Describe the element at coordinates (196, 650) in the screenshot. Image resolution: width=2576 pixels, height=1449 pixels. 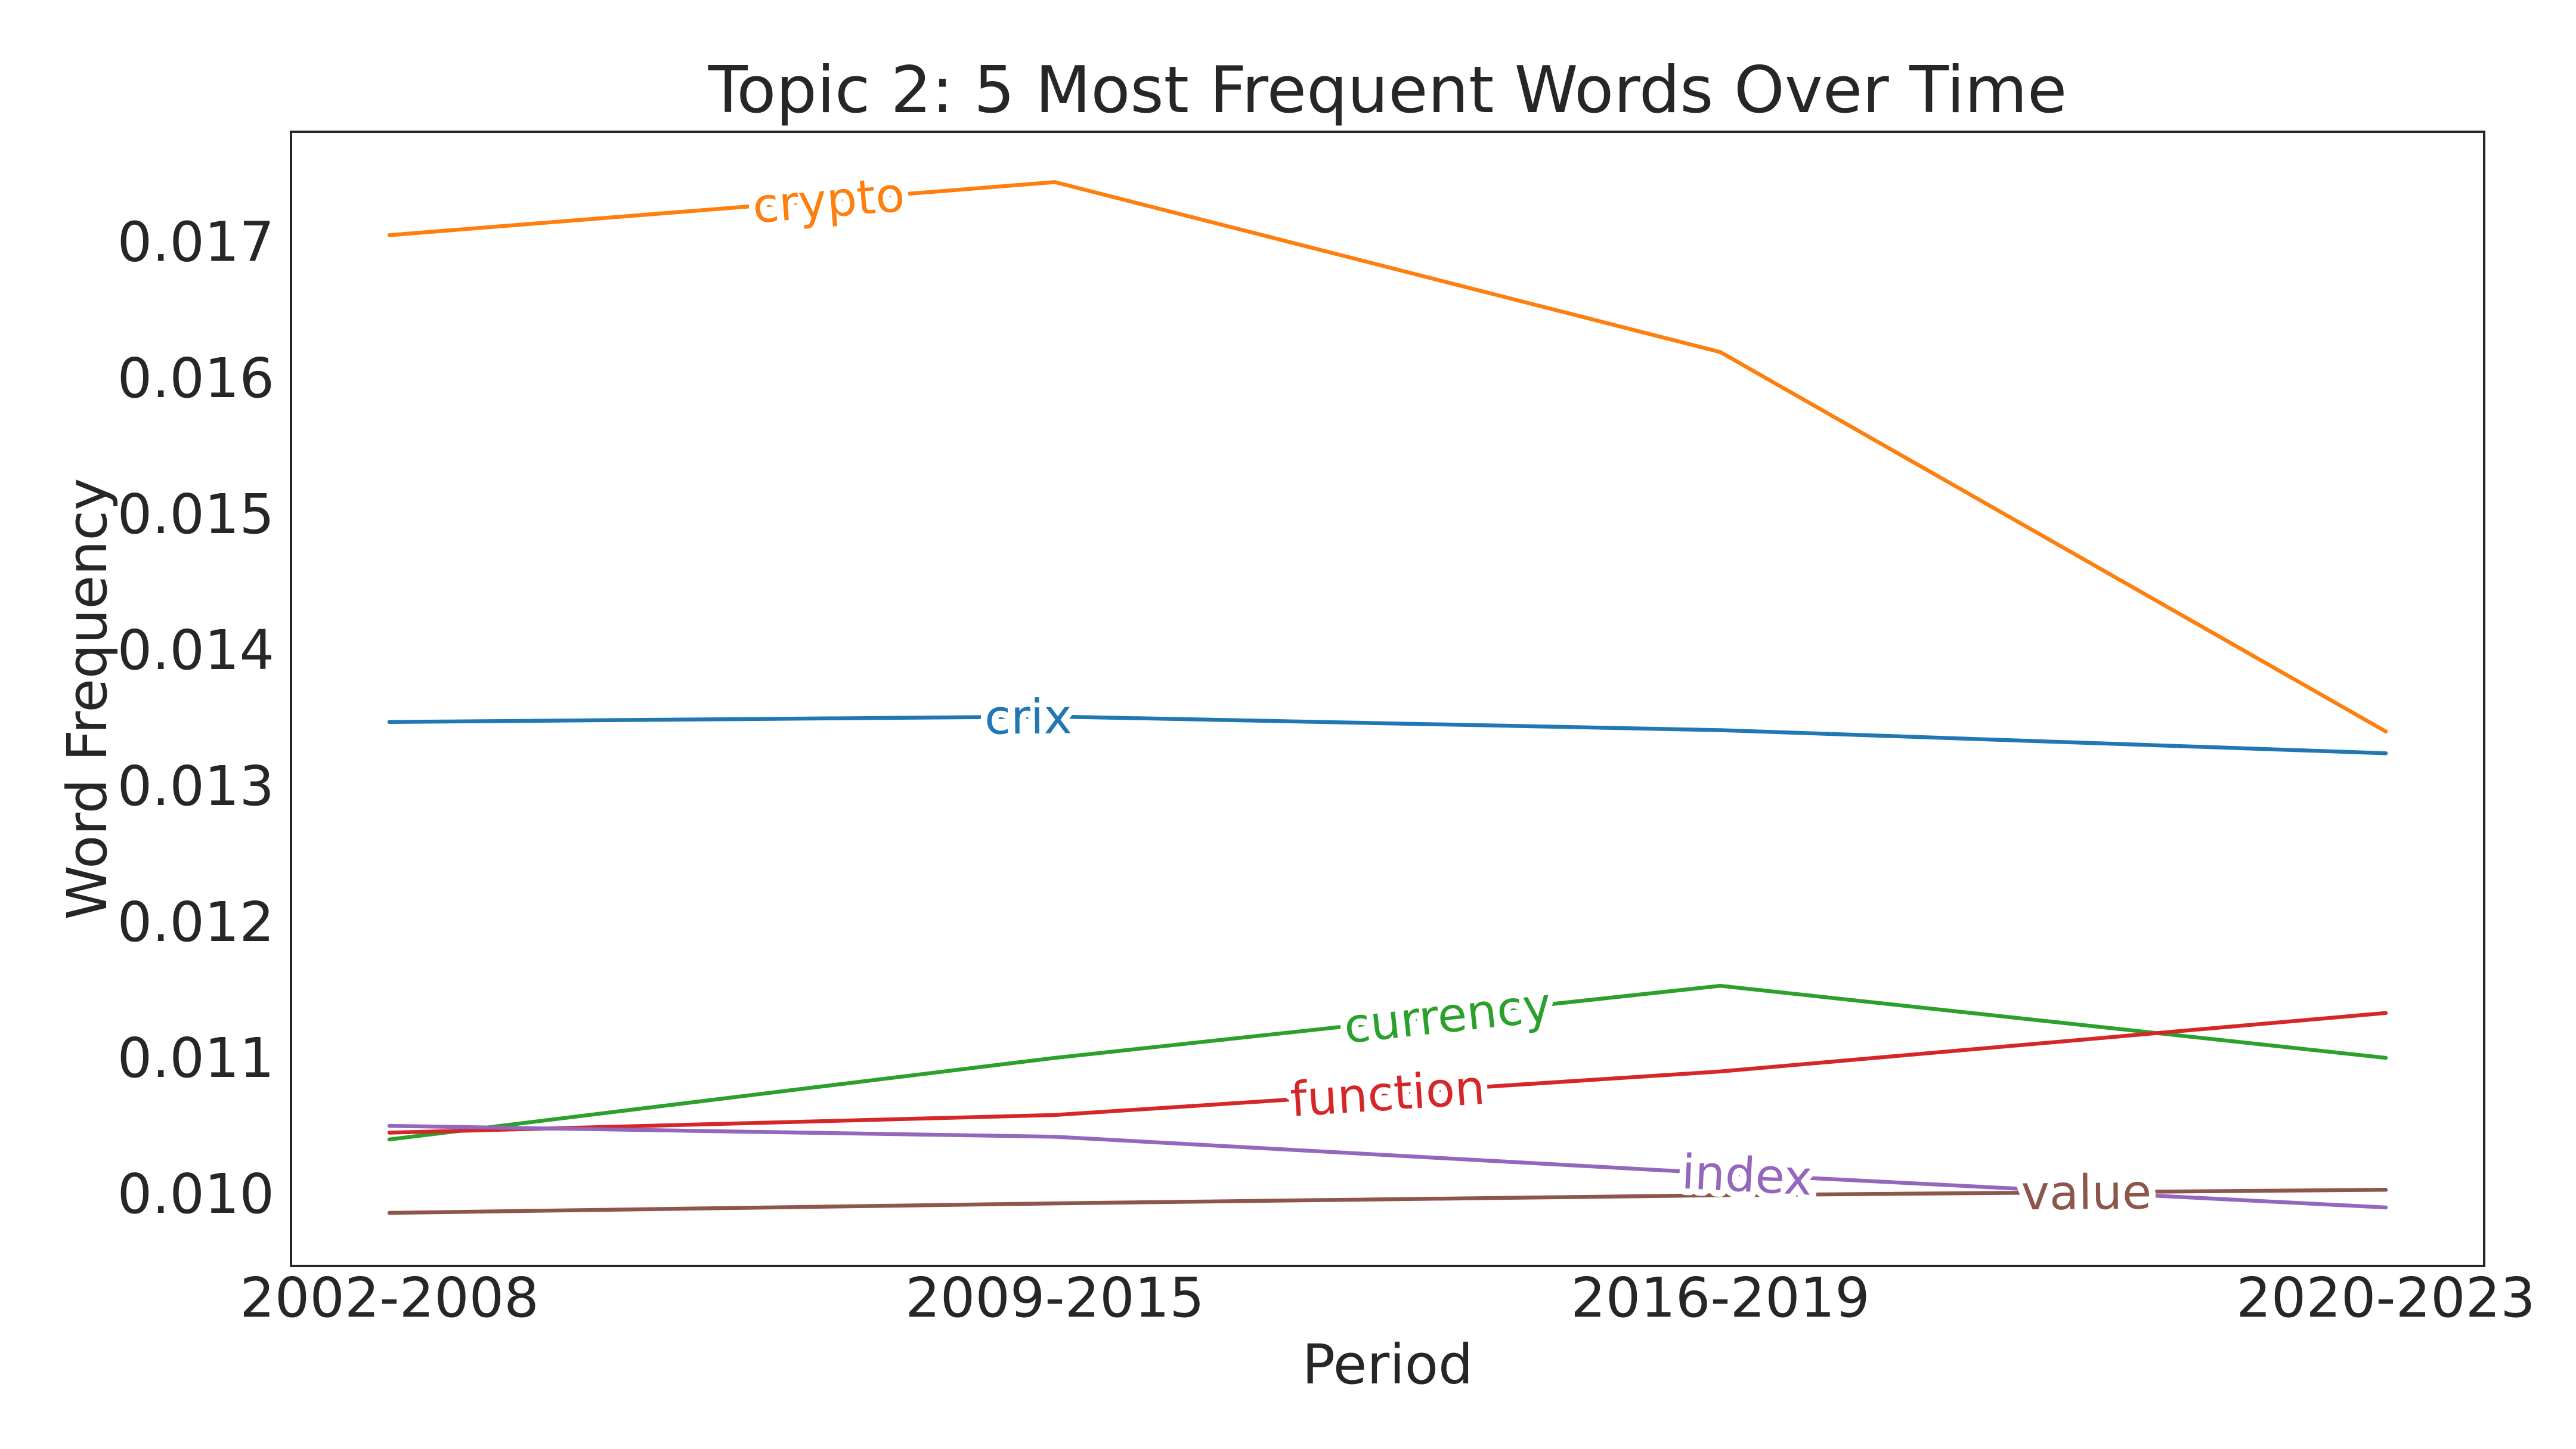
I see `y-tick-label: 0.014` at that location.